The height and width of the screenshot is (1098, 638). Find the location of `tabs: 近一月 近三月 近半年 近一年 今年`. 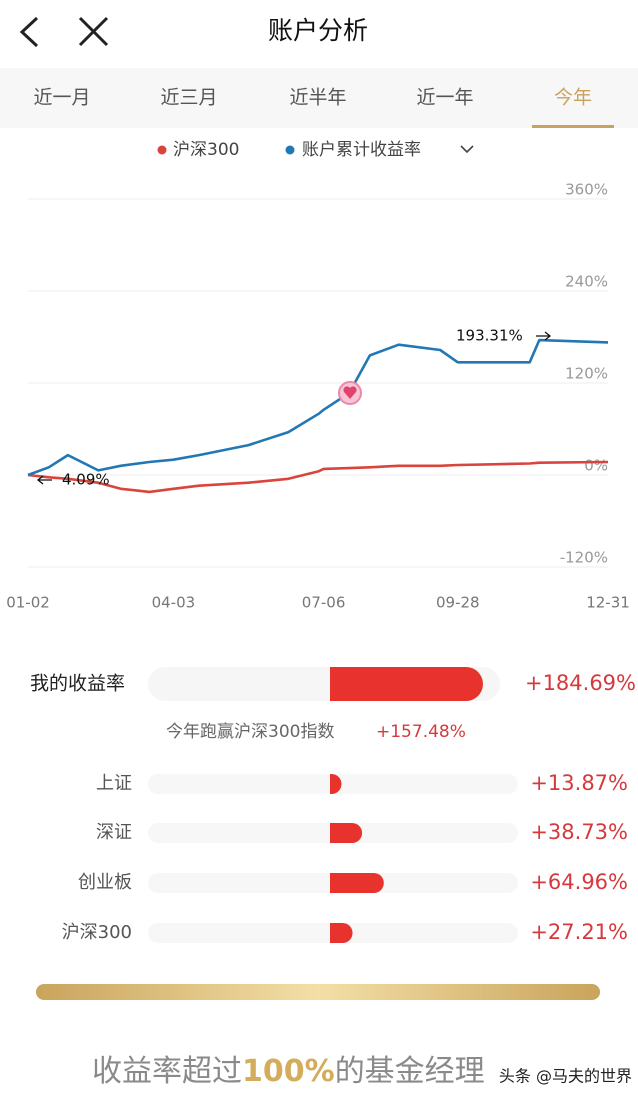

tabs: 近一月 近三月 近半年 近一年 今年 is located at coordinates (323, 107).